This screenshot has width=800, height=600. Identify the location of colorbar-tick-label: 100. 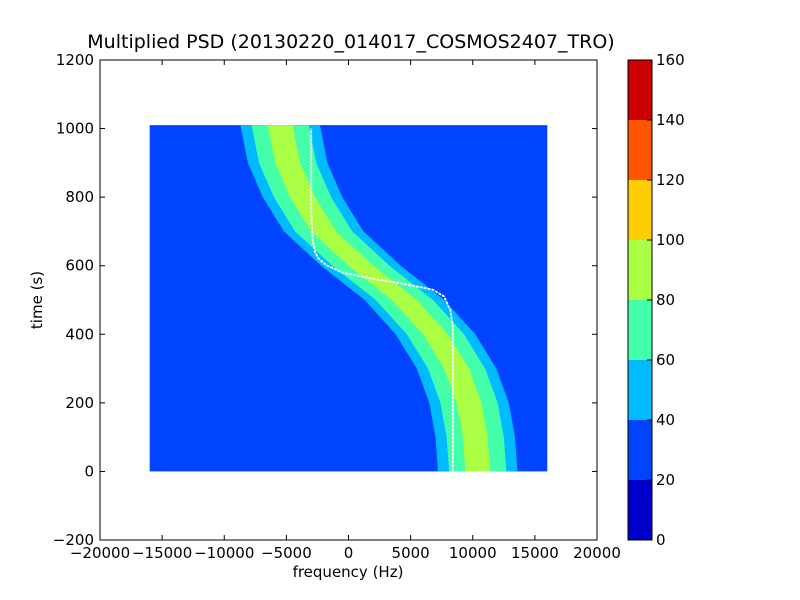
(670, 240).